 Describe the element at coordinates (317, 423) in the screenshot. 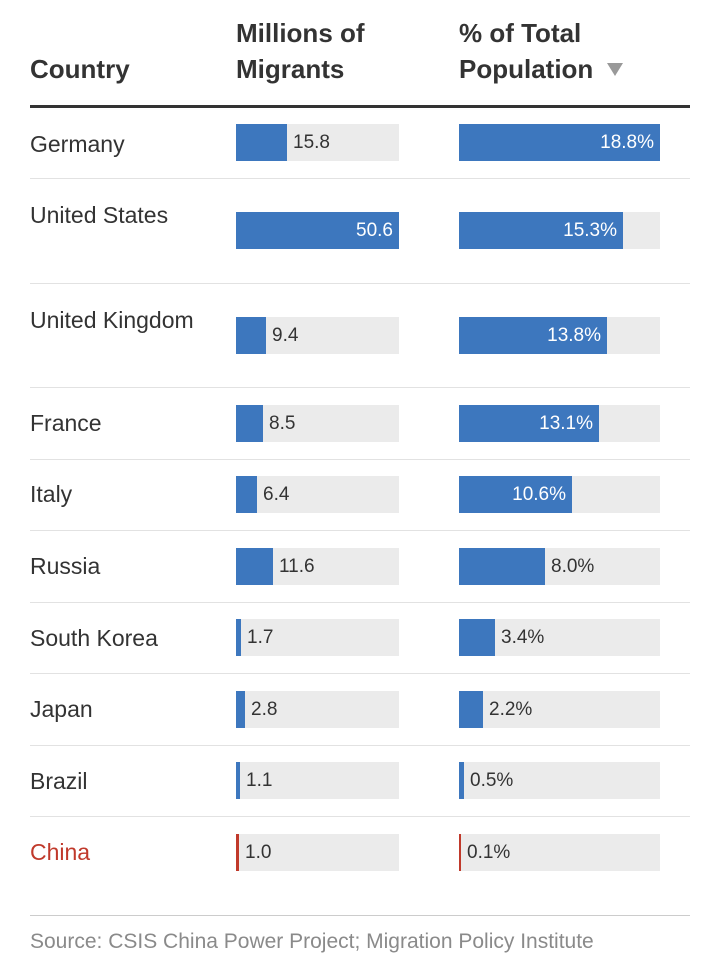

I see `mig-bar-track: 8.5` at that location.